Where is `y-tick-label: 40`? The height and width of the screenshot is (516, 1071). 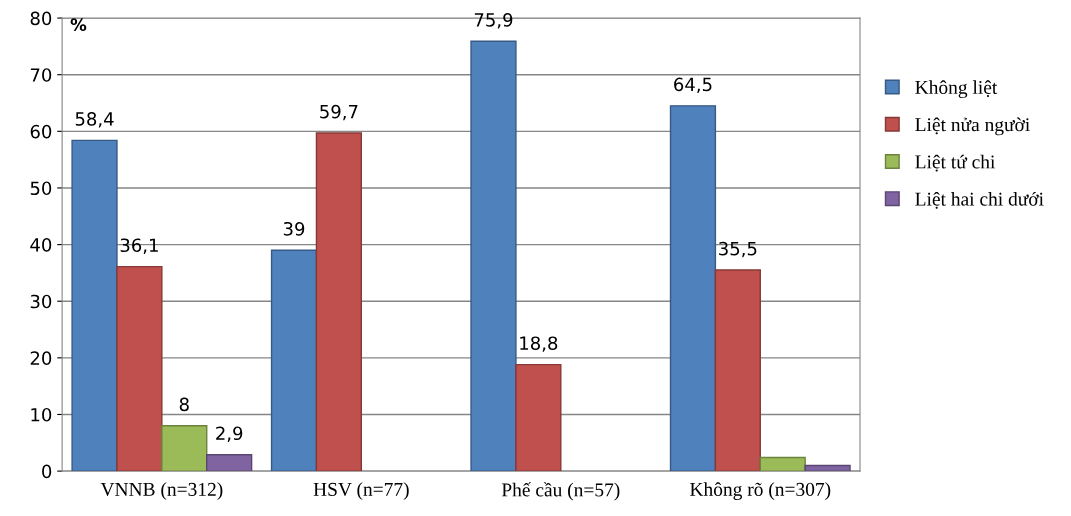
y-tick-label: 40 is located at coordinates (41, 245).